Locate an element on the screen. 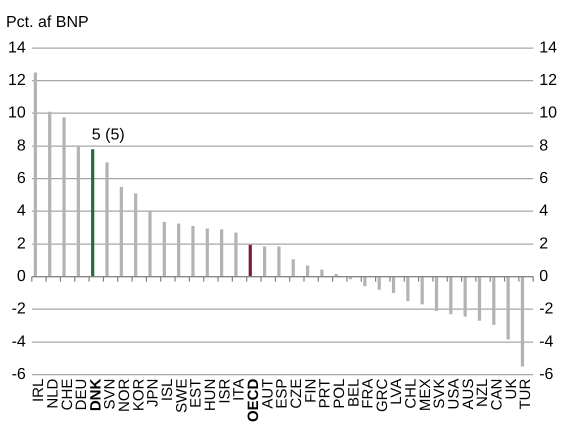 This screenshot has height=428, width=565. x-tick-label: JPN is located at coordinates (153, 393).